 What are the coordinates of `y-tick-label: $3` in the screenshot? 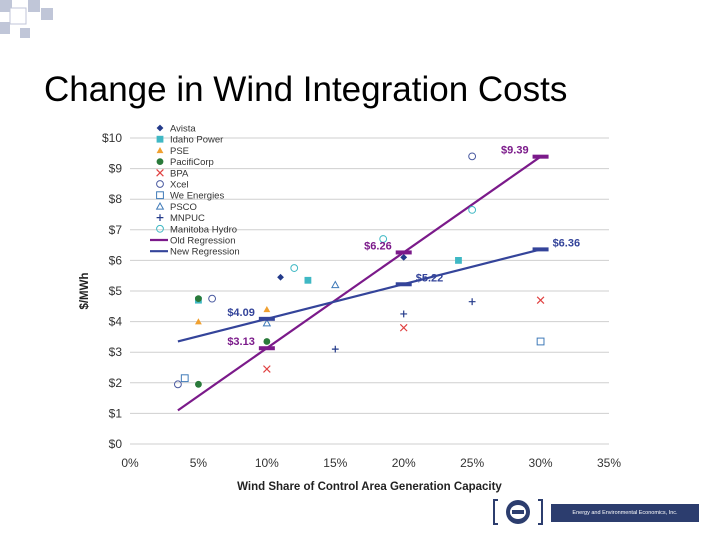 It's located at (116, 352).